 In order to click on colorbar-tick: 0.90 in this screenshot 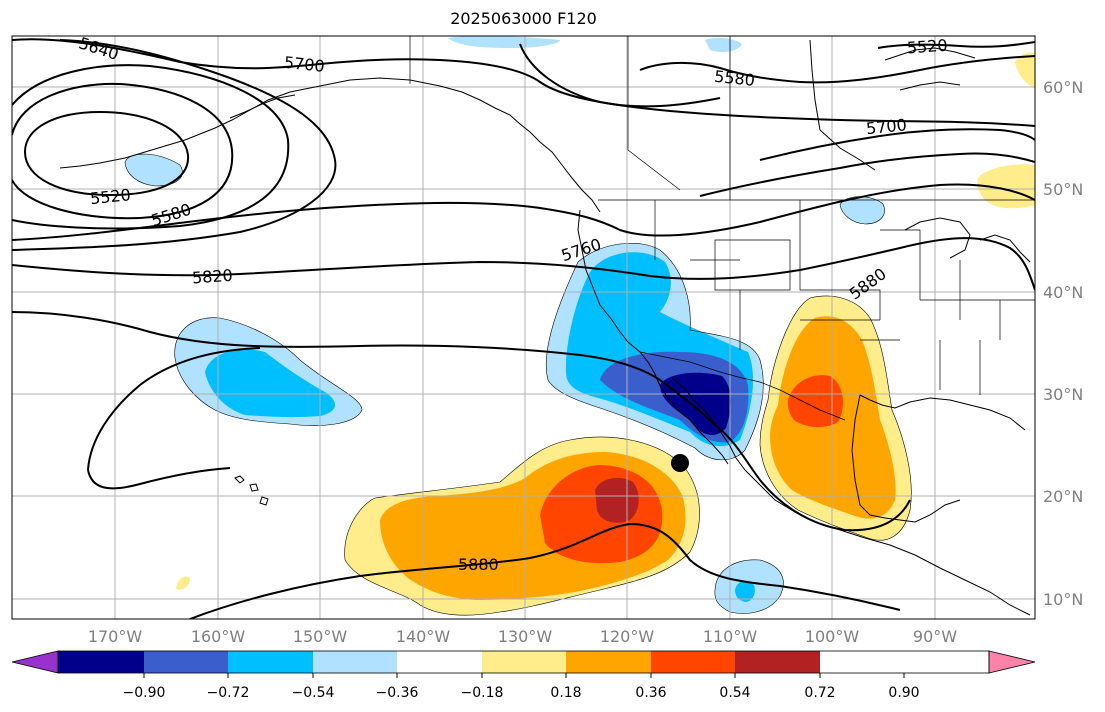, I will do `click(903, 693)`.